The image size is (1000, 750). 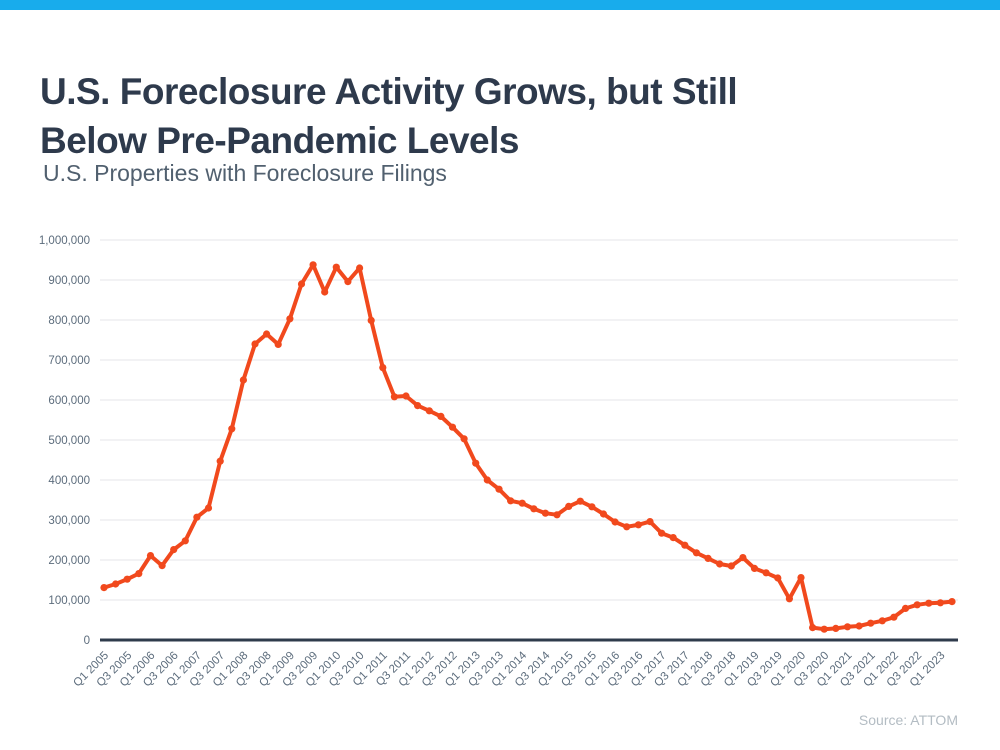 What do you see at coordinates (69, 441) in the screenshot?
I see `y-tick-label: 500,000` at bounding box center [69, 441].